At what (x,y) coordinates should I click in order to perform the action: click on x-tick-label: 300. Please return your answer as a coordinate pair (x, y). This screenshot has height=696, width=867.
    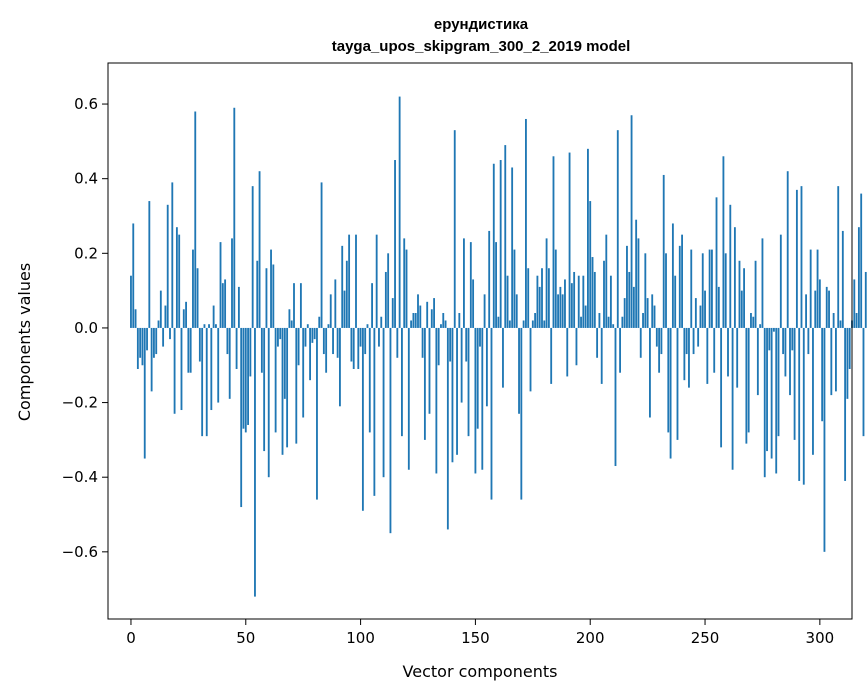
    Looking at the image, I should click on (820, 638).